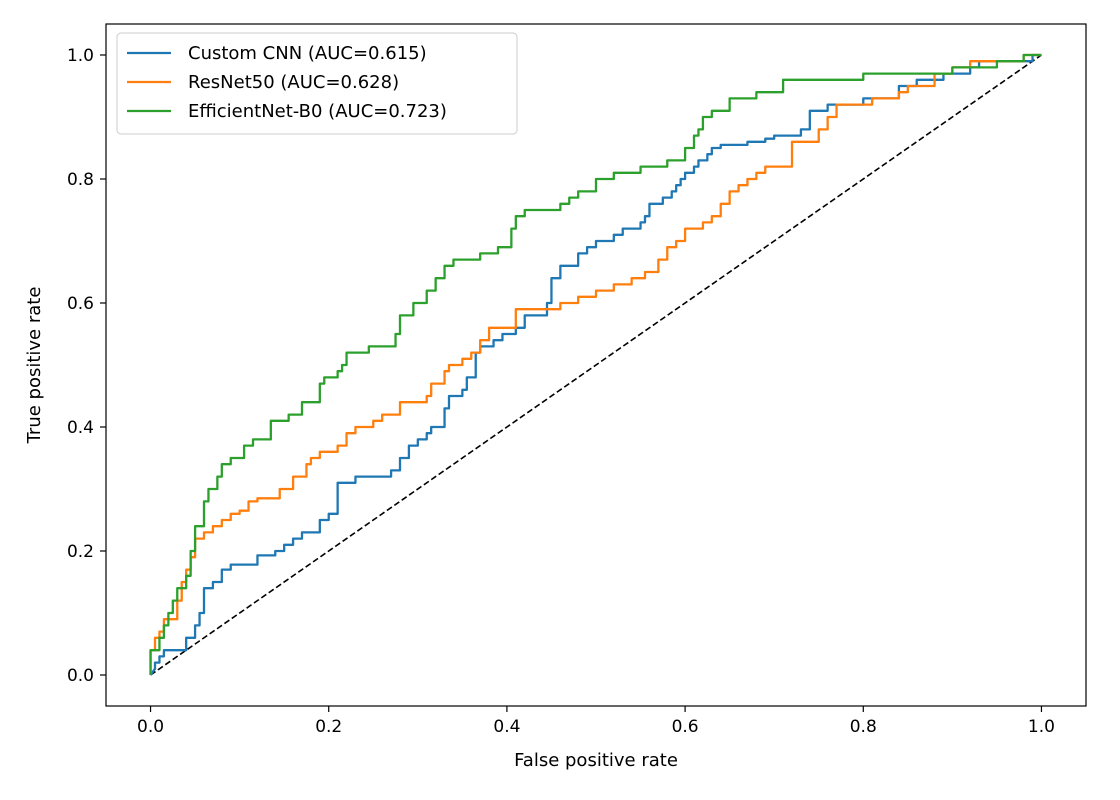 The height and width of the screenshot is (800, 1120). Describe the element at coordinates (80, 304) in the screenshot. I see `y-tick-label: 0.6` at that location.